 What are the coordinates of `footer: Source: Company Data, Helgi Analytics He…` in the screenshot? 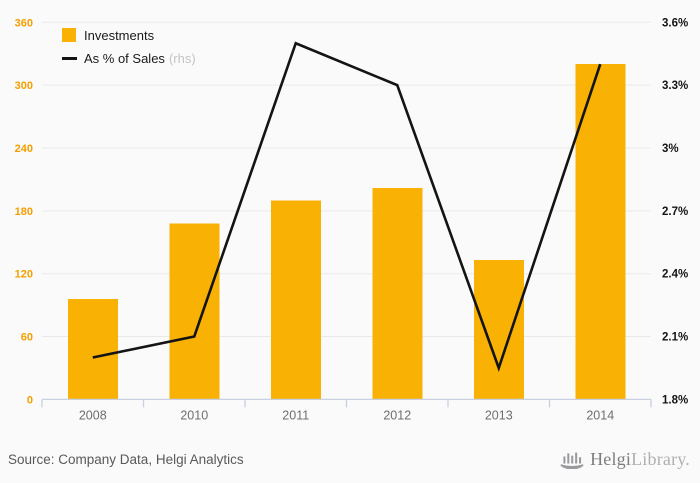 It's located at (350, 461).